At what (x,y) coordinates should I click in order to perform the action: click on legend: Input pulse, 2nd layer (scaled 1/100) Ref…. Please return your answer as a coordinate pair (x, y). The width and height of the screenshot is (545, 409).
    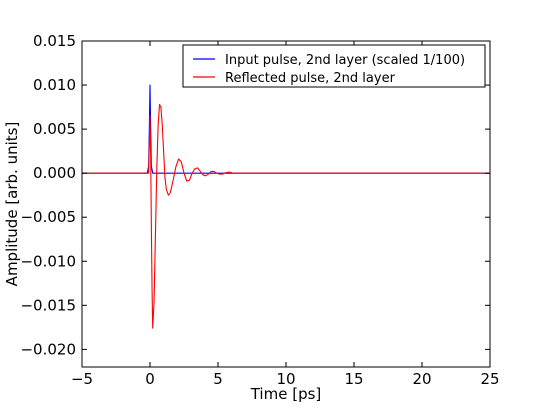
    Looking at the image, I should click on (334, 66).